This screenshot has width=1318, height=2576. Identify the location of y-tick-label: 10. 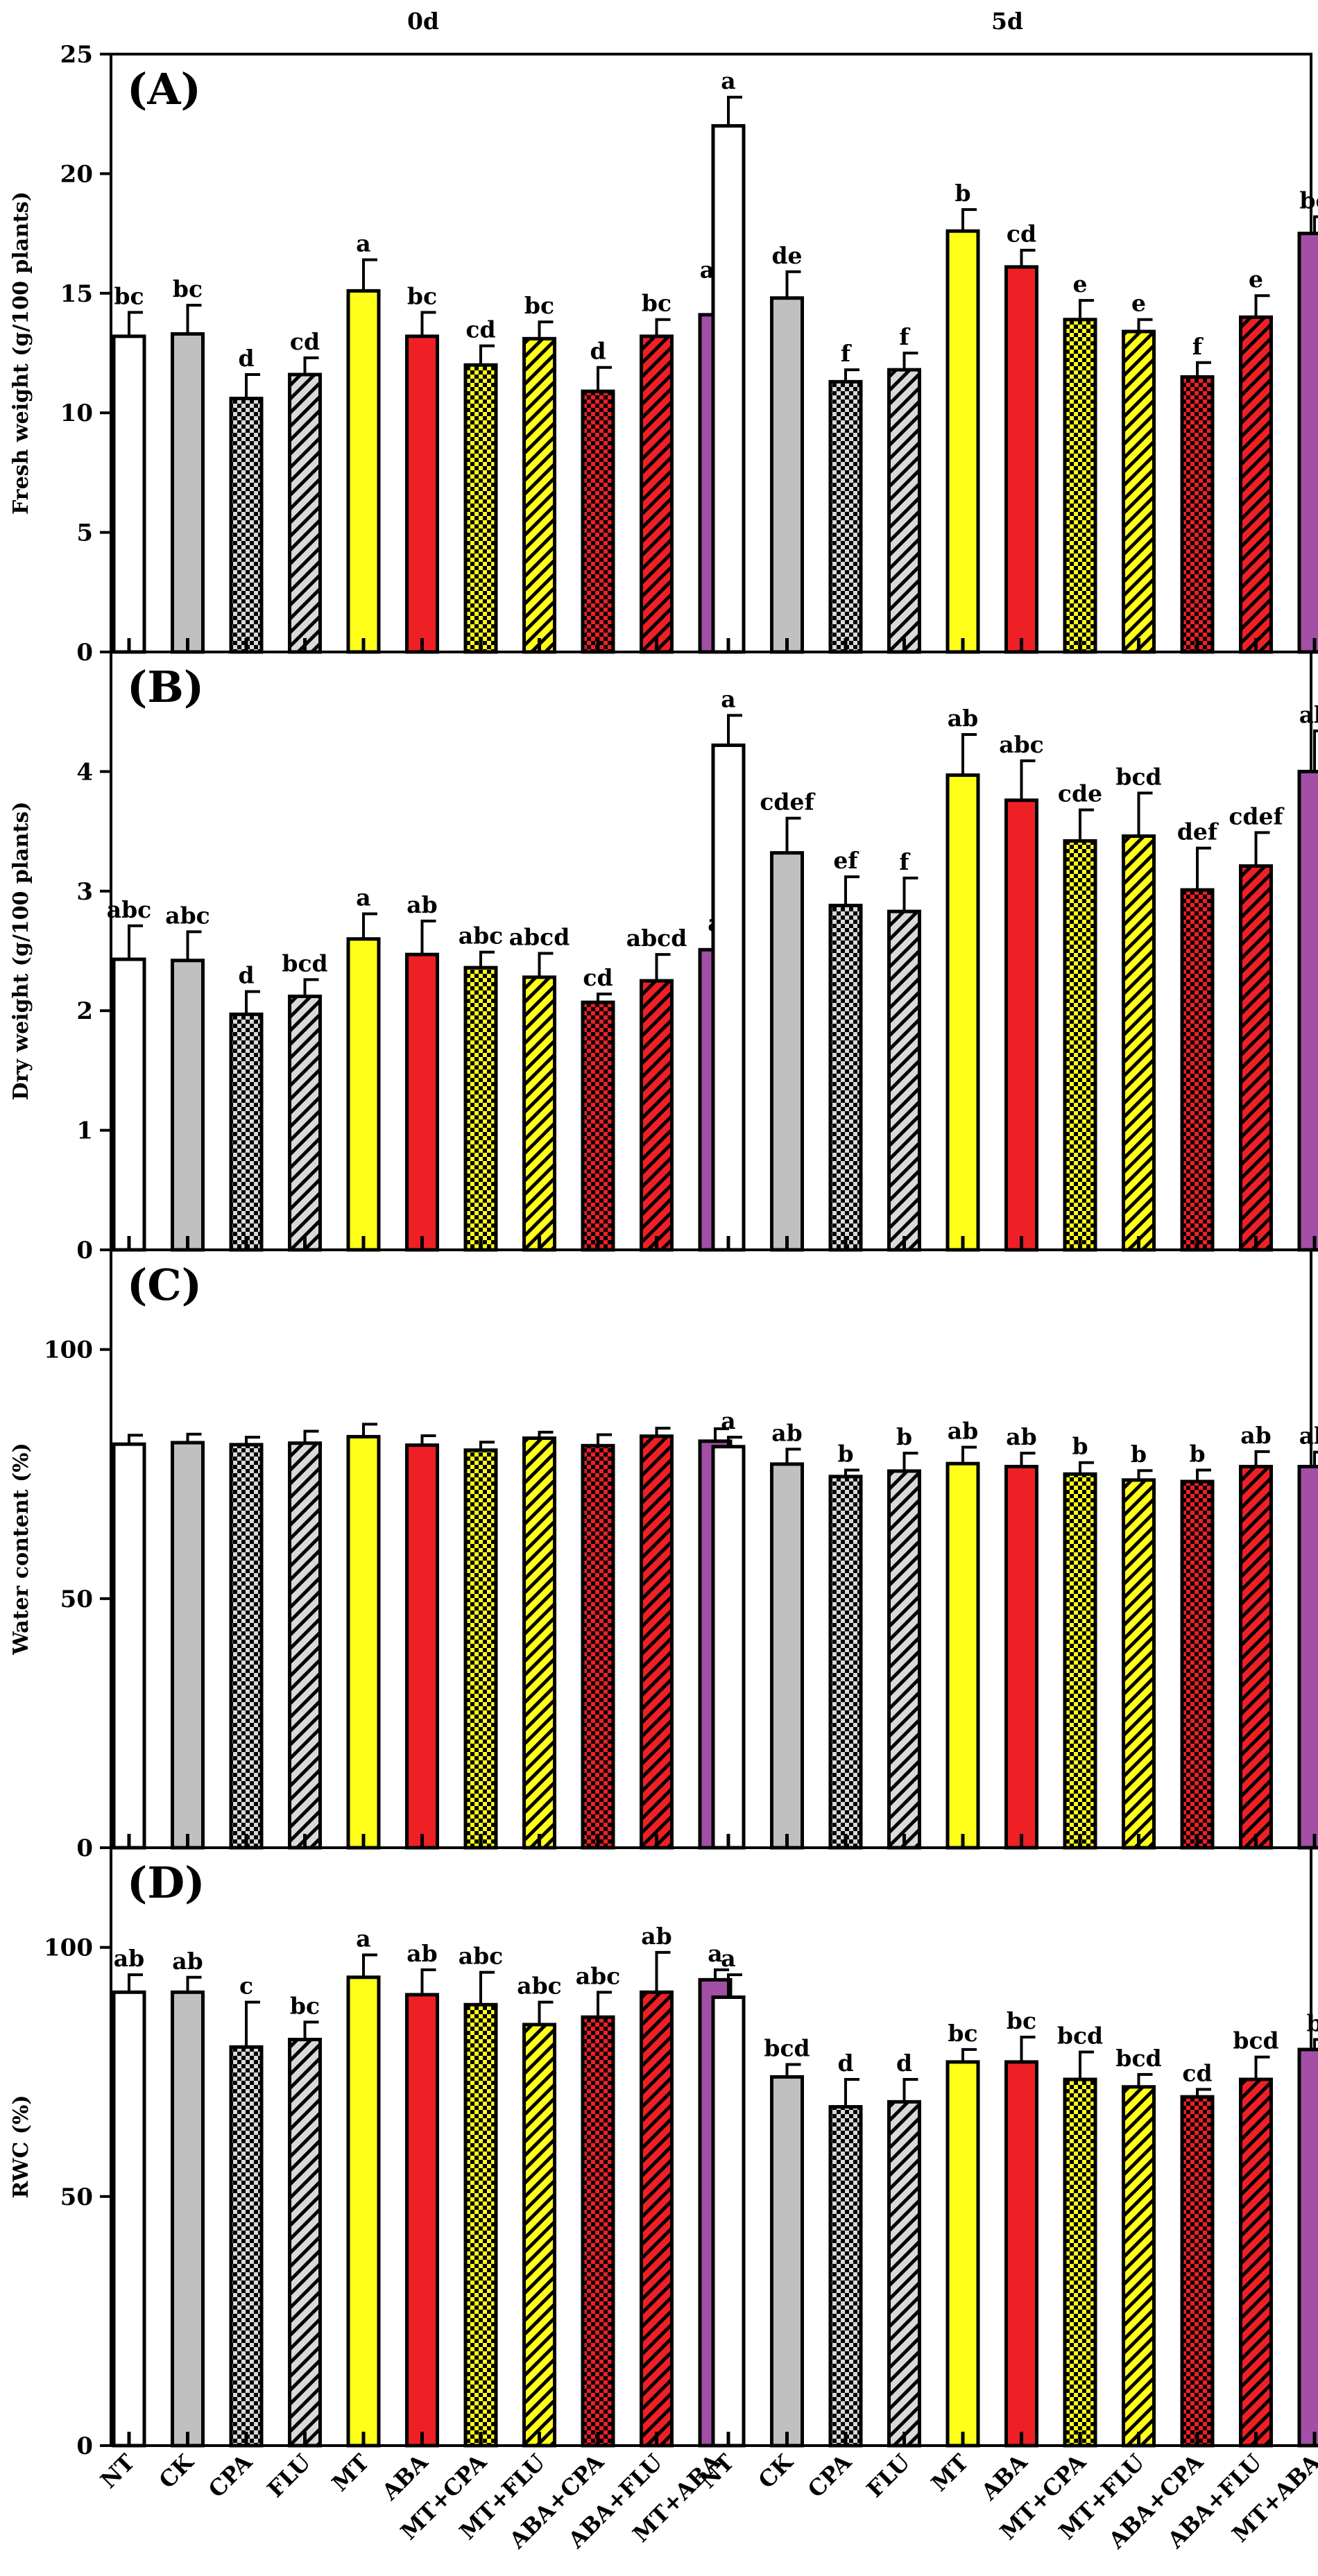
(76, 413).